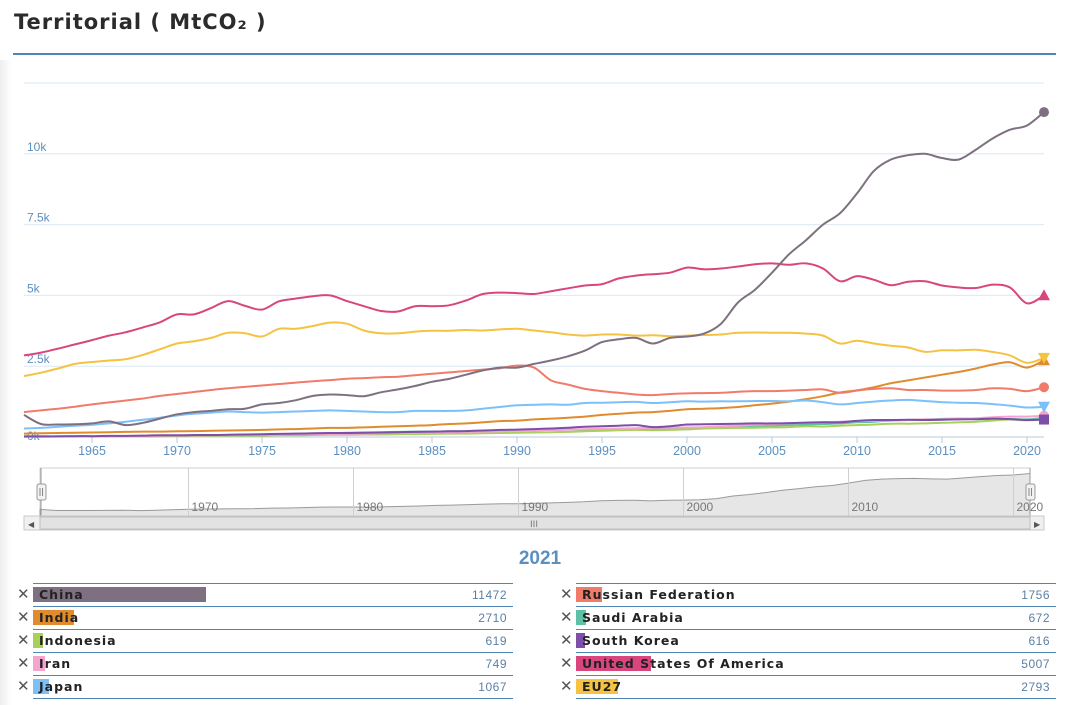 The width and height of the screenshot is (1080, 705). What do you see at coordinates (534, 54) in the screenshot?
I see `title-divider` at bounding box center [534, 54].